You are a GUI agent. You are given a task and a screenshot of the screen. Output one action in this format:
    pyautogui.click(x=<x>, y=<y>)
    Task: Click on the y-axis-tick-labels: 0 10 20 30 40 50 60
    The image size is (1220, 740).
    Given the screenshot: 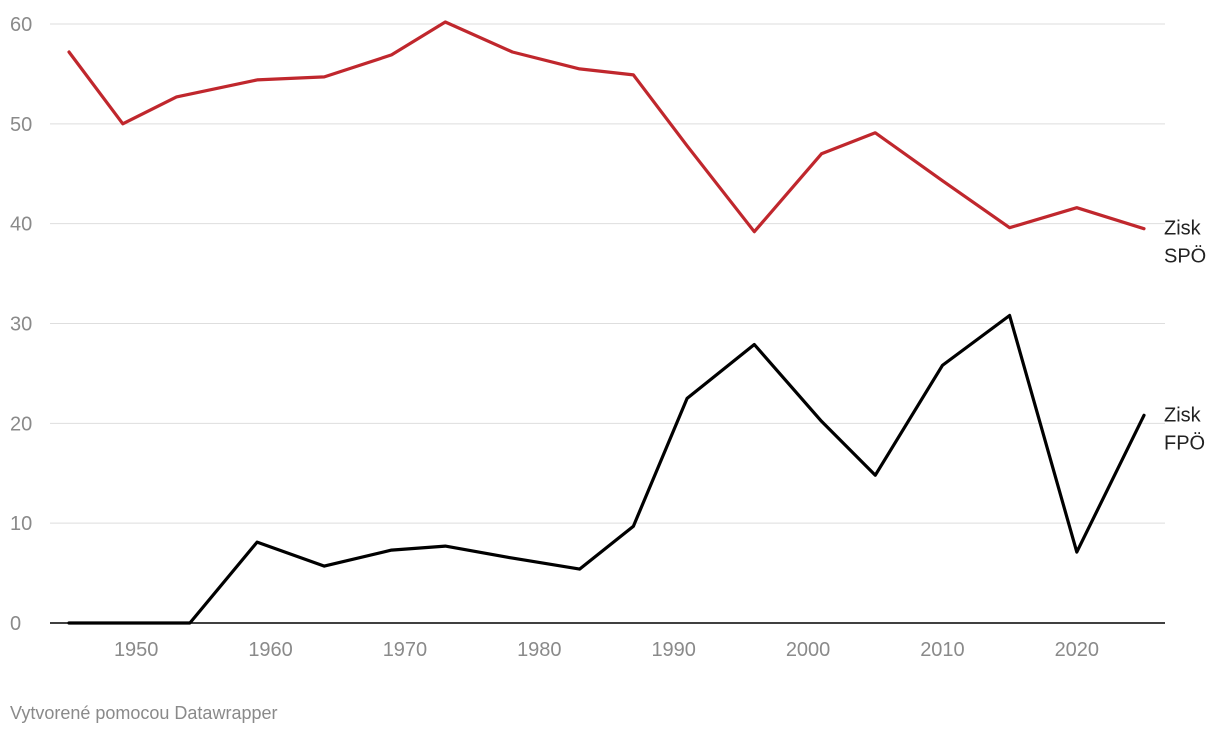 What is the action you would take?
    pyautogui.click(x=21, y=324)
    